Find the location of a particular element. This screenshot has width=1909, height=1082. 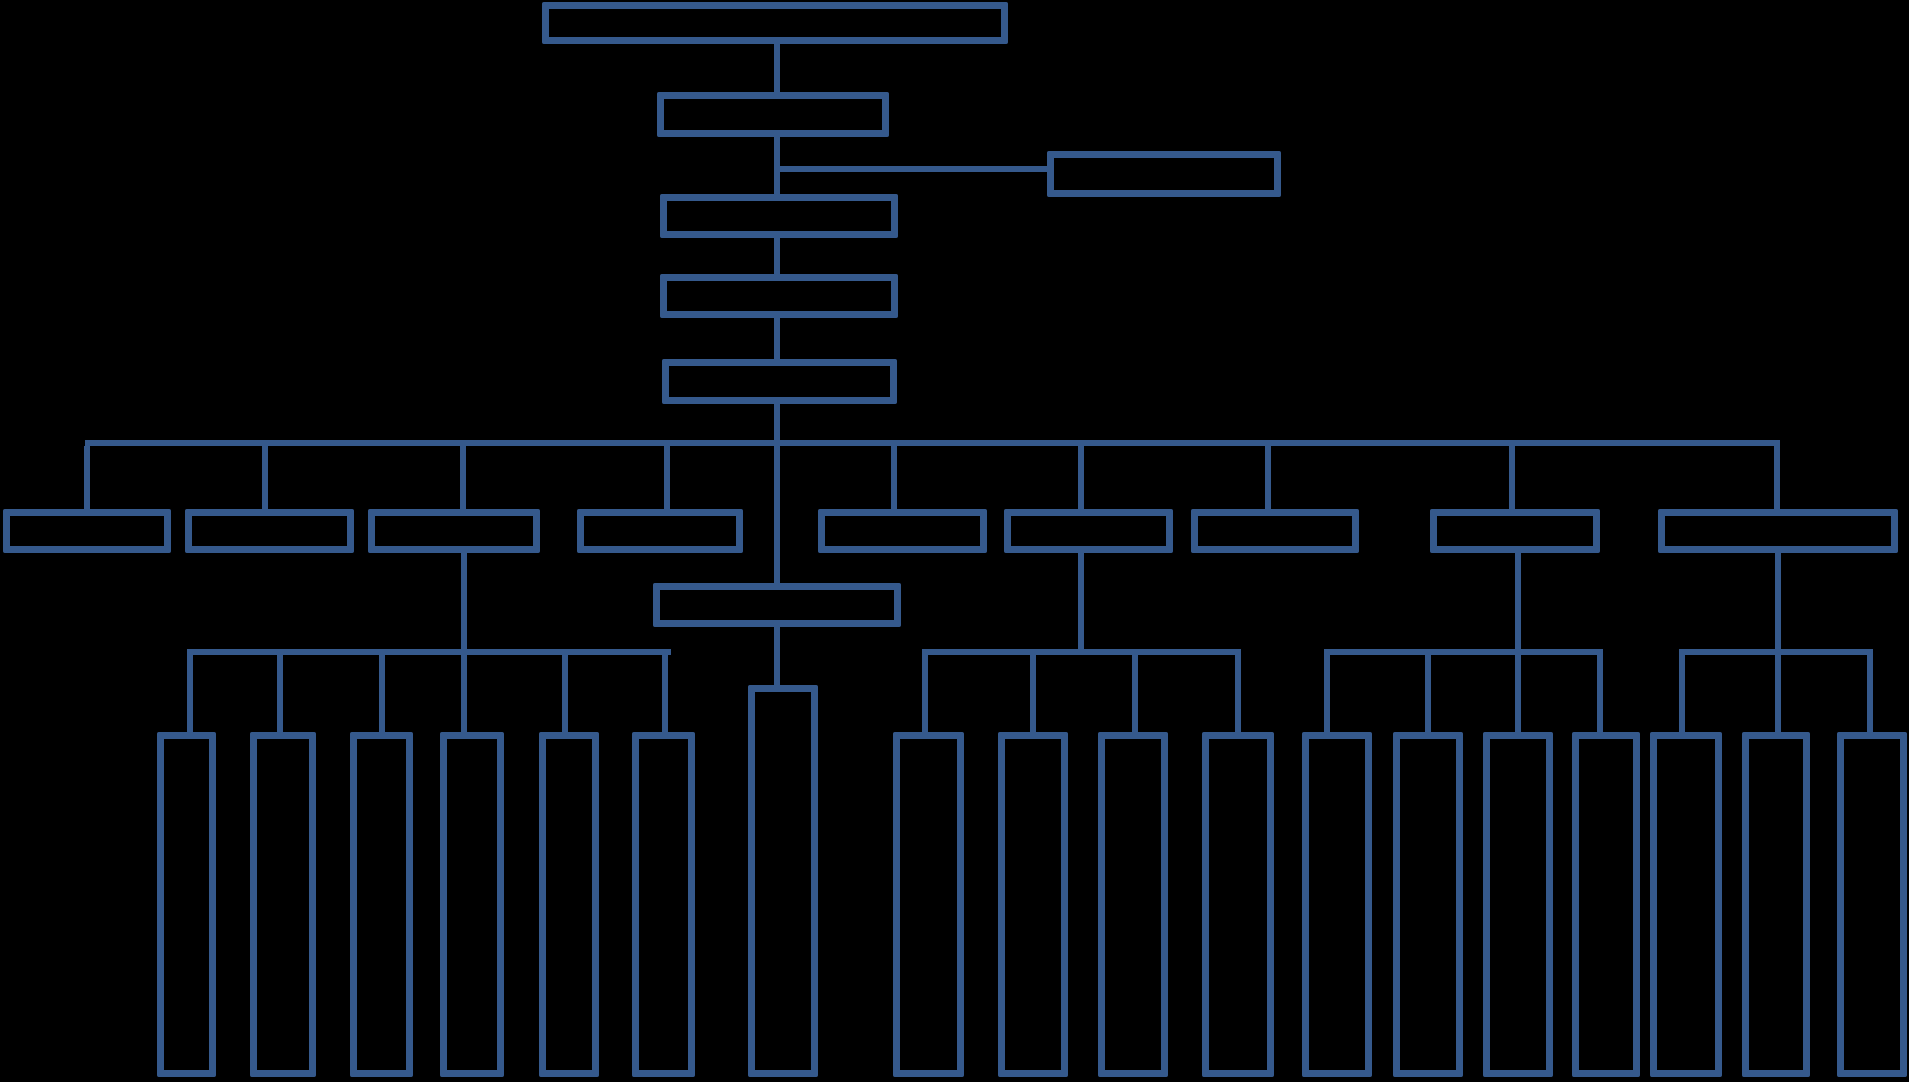

group2-drop-1-connector-line is located at coordinates (925, 695).